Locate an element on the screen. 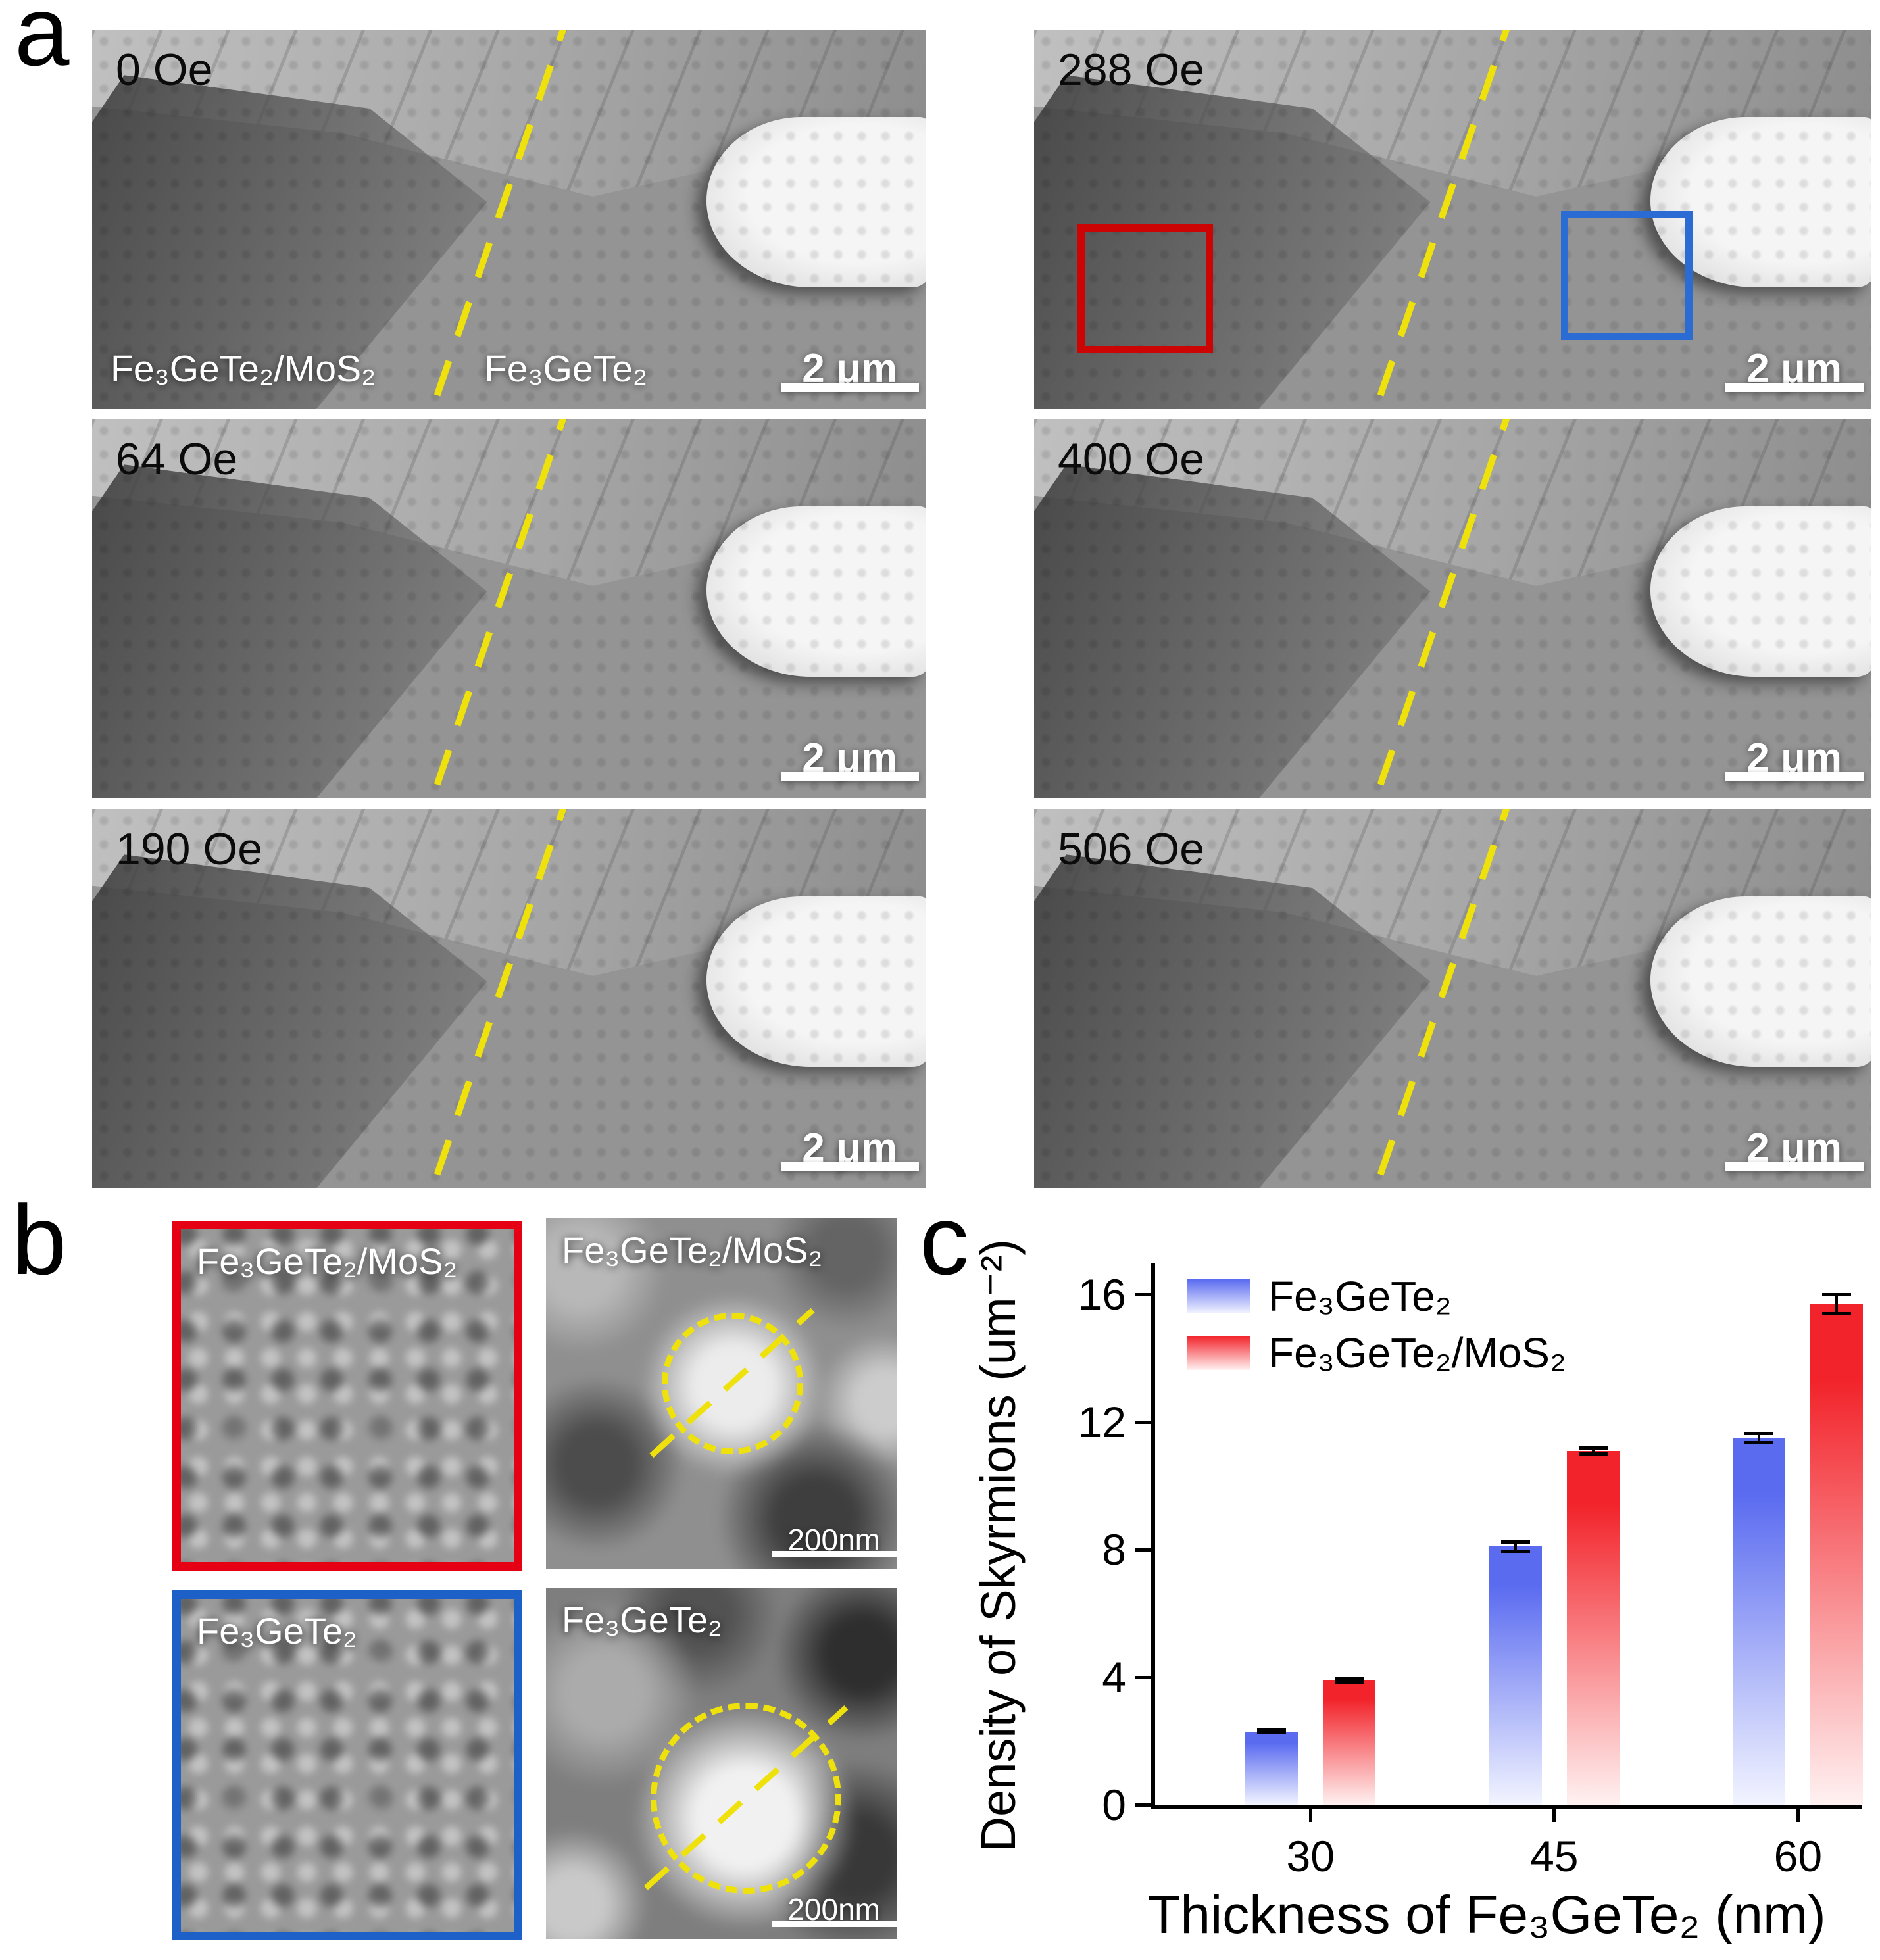 The height and width of the screenshot is (1960, 1880). legend-swatch-fgt-mos2 is located at coordinates (1218, 1353).